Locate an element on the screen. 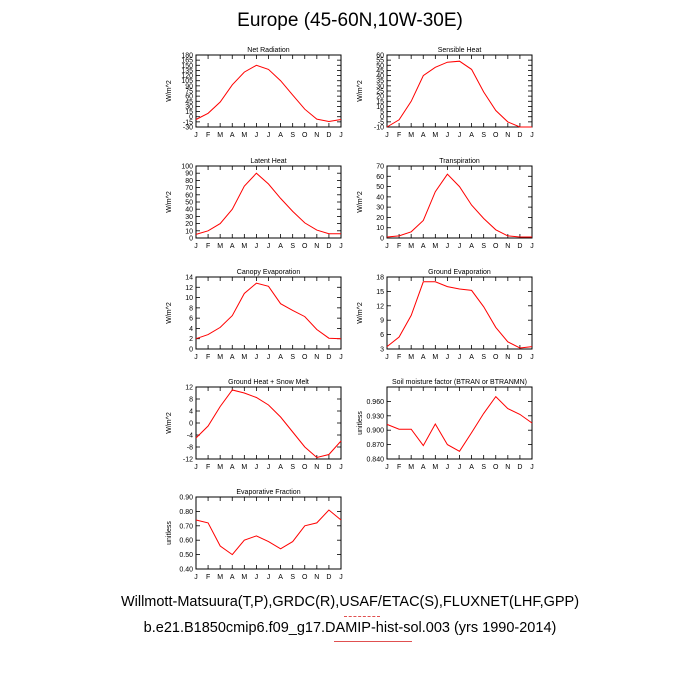 This screenshot has width=700, height=700. panel-title: Sensible Heat is located at coordinates (460, 50).